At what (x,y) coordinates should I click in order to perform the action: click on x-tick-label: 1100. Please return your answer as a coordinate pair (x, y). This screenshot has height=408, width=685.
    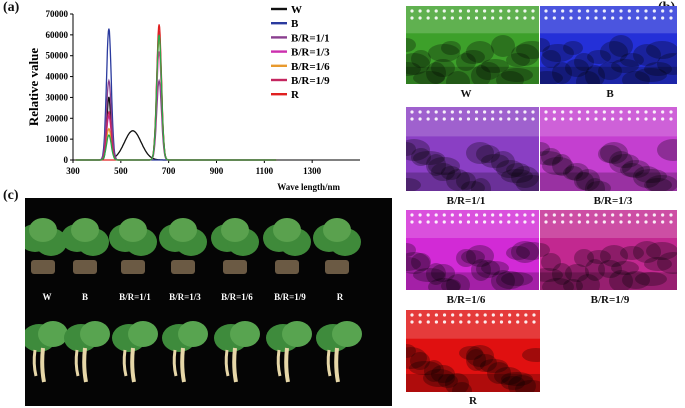
    Looking at the image, I should click on (265, 171).